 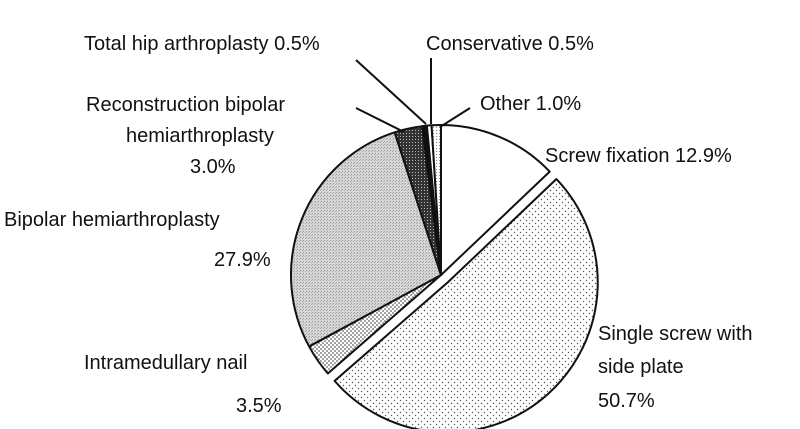 I want to click on label-single-screw-line2: side plate, so click(x=641, y=367).